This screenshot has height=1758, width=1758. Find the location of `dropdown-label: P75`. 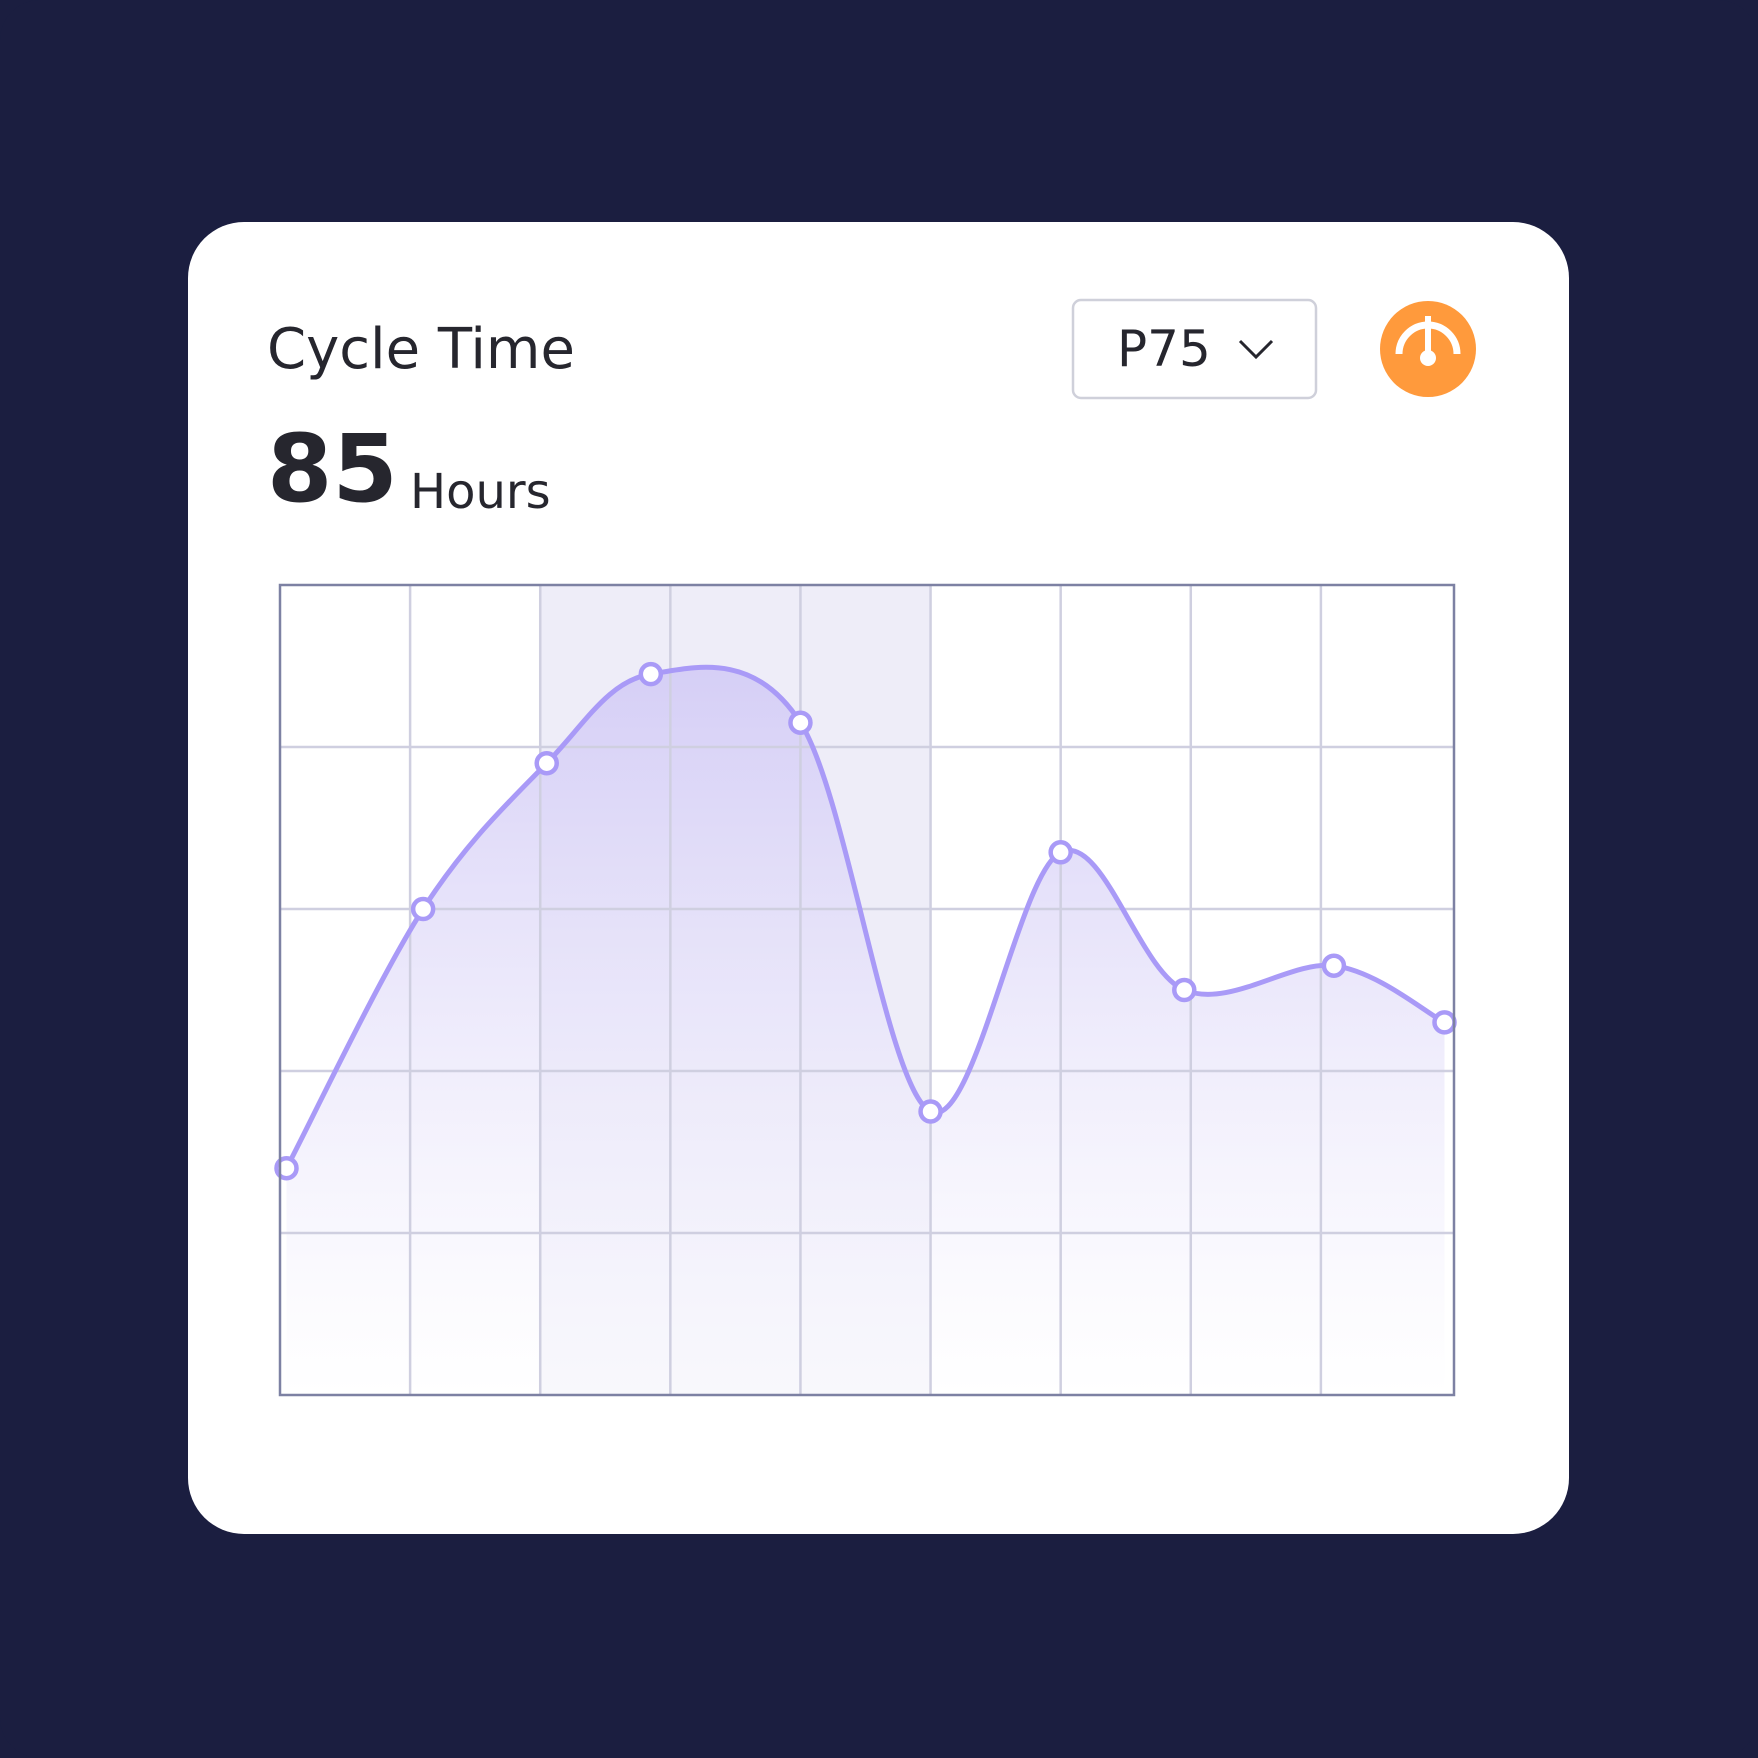

dropdown-label: P75 is located at coordinates (1164, 349).